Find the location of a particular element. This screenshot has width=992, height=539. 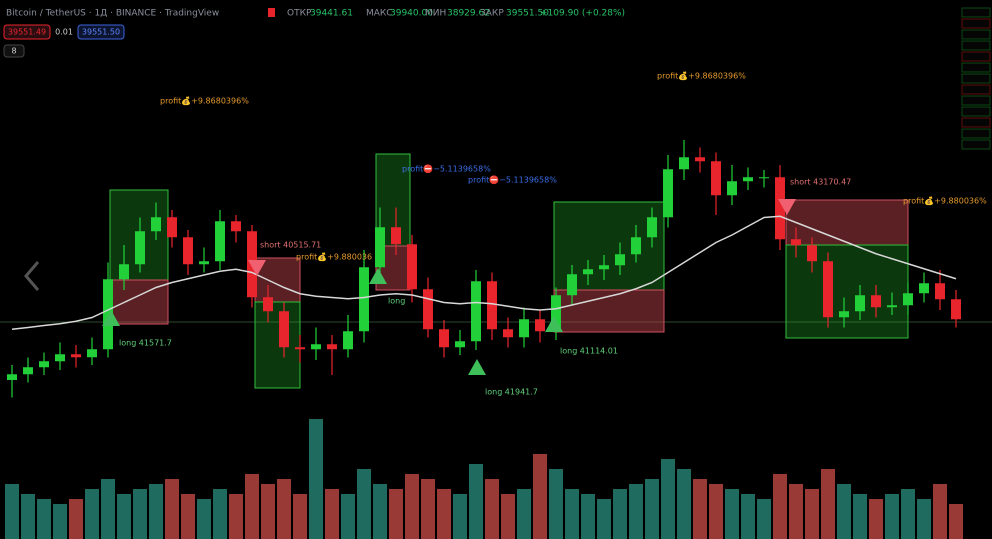

back-chevron is located at coordinates (32, 276).